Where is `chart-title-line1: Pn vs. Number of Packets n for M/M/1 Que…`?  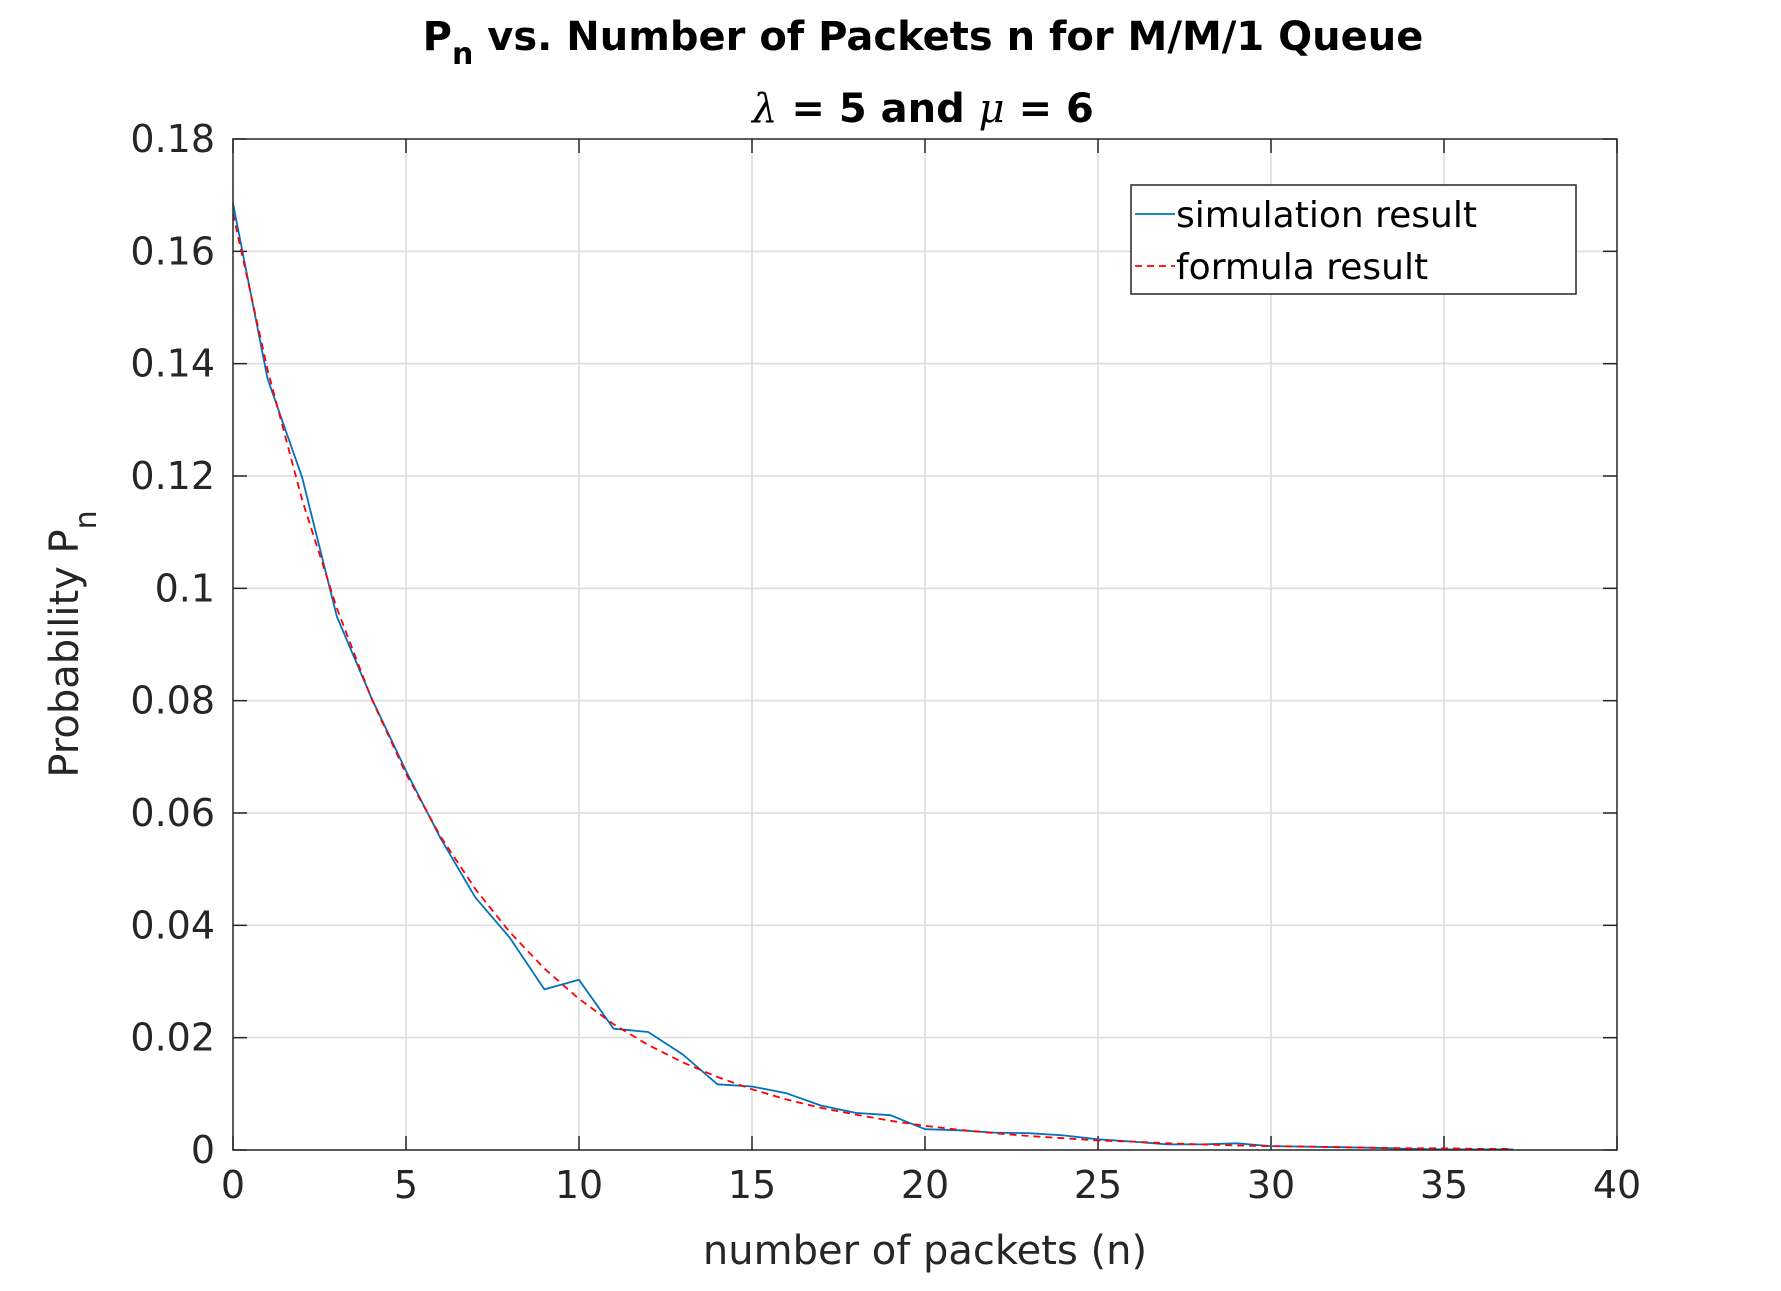
chart-title-line1: Pn vs. Number of Packets n for M/M/1 Que… is located at coordinates (923, 43).